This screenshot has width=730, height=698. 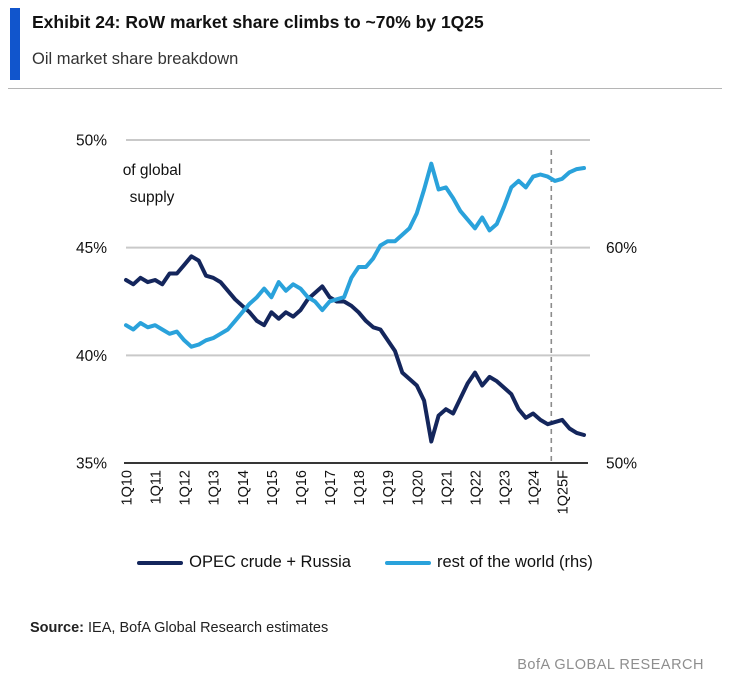 What do you see at coordinates (564, 492) in the screenshot?
I see `x-tick-label: 1Q25F` at bounding box center [564, 492].